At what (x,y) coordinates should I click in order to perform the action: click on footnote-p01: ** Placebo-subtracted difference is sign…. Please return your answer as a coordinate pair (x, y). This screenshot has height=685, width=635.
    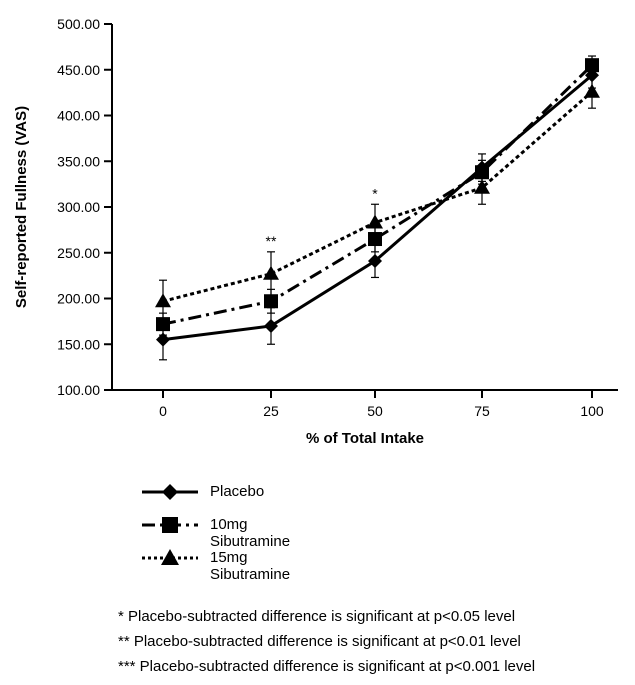
    Looking at the image, I should click on (319, 641).